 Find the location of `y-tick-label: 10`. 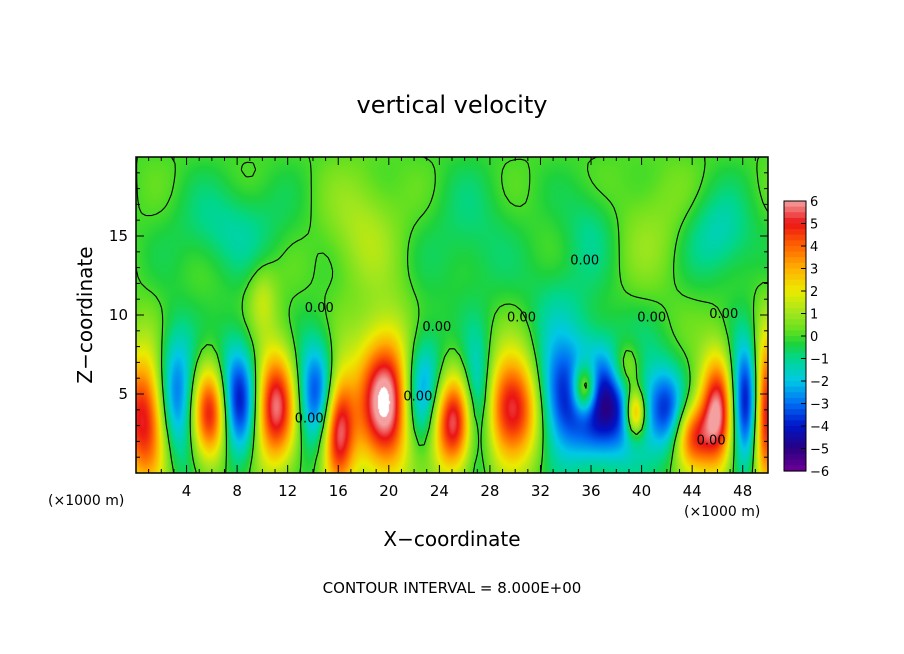

y-tick-label: 10 is located at coordinates (118, 315).